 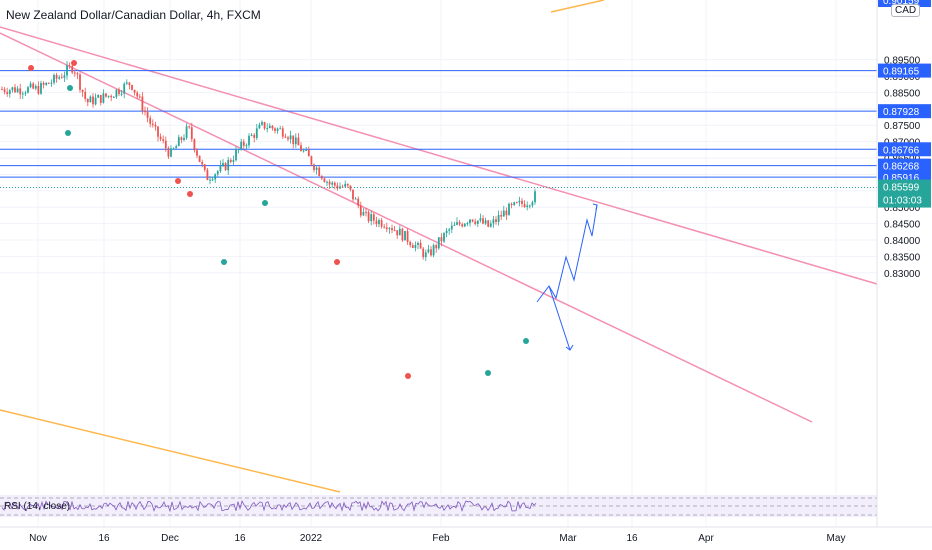 I want to click on projection-path, so click(x=567, y=253).